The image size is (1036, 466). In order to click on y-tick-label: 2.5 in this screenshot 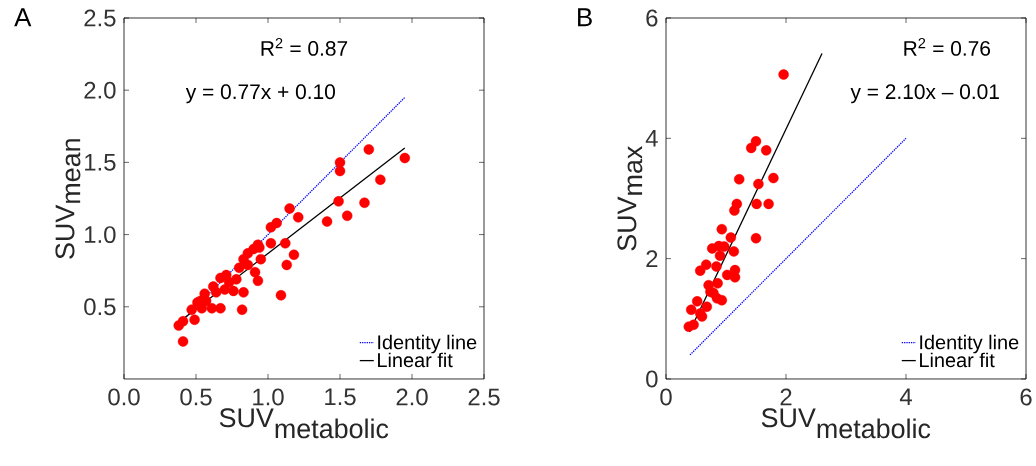, I will do `click(100, 18)`.